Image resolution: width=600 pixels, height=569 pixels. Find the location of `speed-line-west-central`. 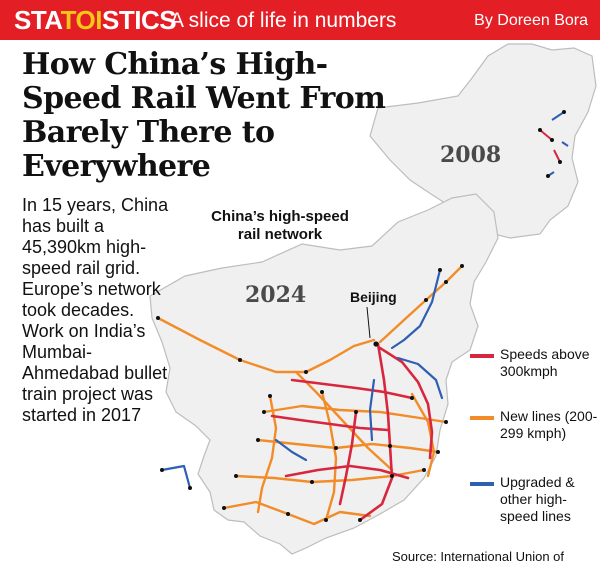

speed-line-west-central is located at coordinates (330, 423).